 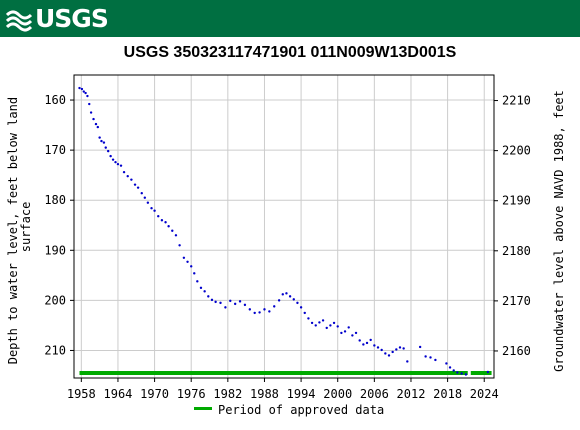 I want to click on y-tick-label: 170, so click(x=55, y=150).